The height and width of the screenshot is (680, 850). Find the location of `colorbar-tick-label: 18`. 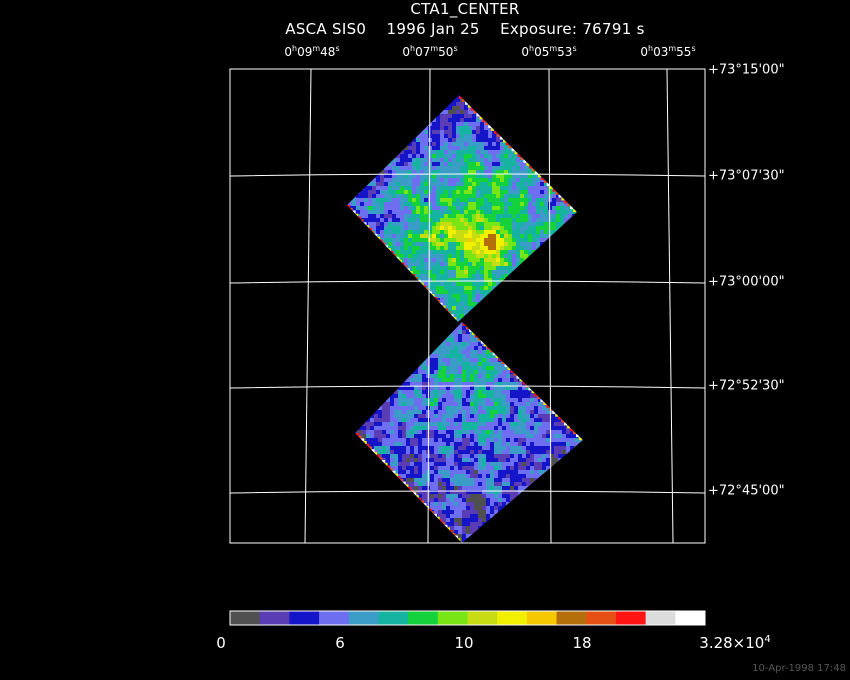

colorbar-tick-label: 18 is located at coordinates (582, 643).